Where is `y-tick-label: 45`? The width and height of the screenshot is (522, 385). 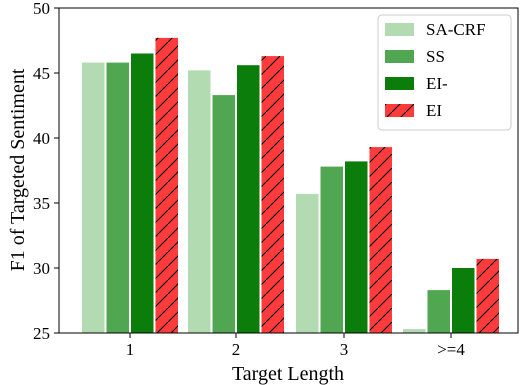
y-tick-label: 45 is located at coordinates (41, 73).